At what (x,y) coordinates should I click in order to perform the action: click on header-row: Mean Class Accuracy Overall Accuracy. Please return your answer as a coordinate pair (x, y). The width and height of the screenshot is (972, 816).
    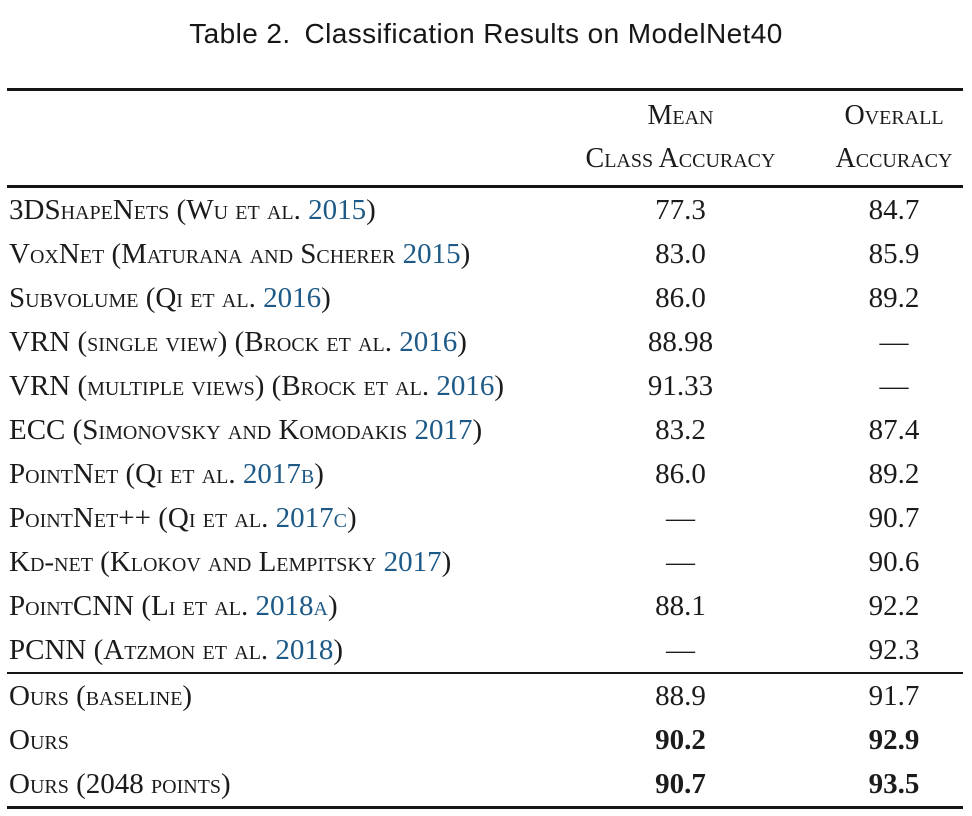
    Looking at the image, I should click on (485, 138).